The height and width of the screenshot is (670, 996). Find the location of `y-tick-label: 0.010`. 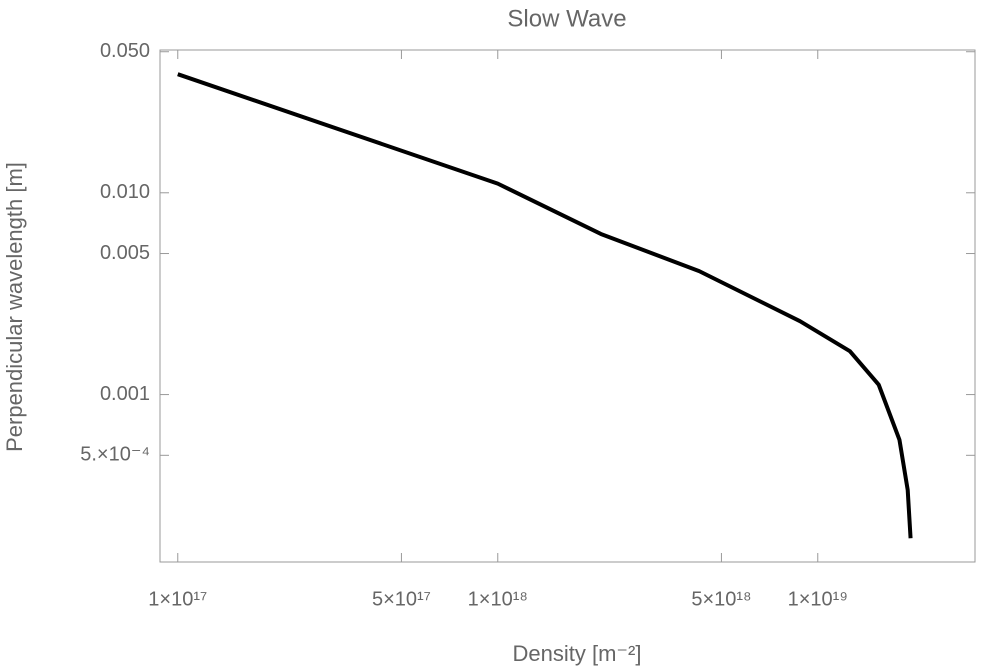

y-tick-label: 0.010 is located at coordinates (125, 192).